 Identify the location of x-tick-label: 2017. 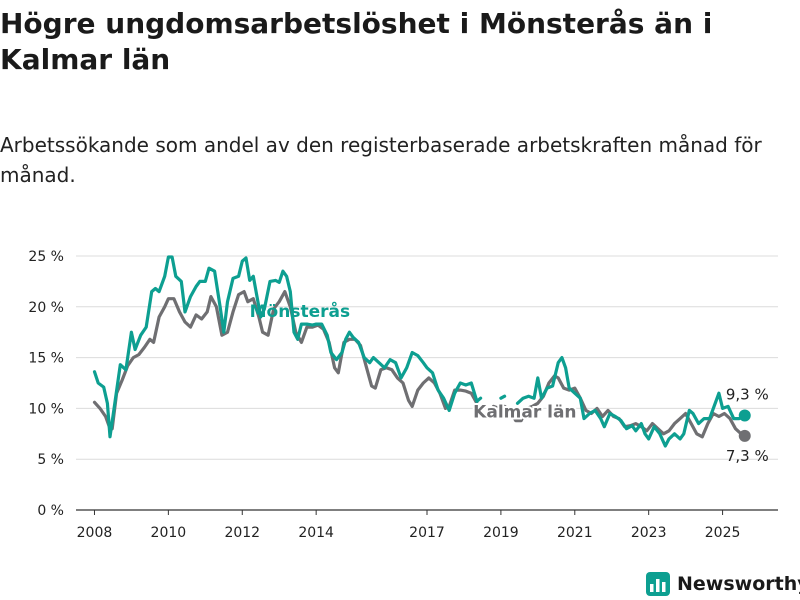
(427, 533).